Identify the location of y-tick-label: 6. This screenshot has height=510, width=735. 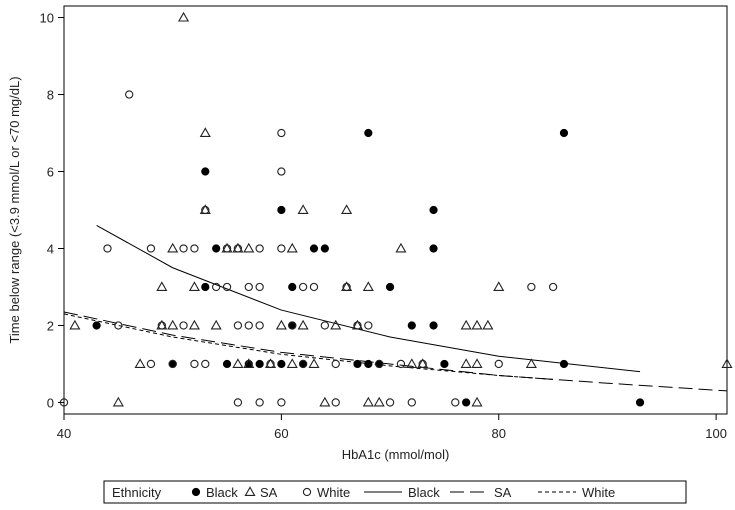
(50, 172).